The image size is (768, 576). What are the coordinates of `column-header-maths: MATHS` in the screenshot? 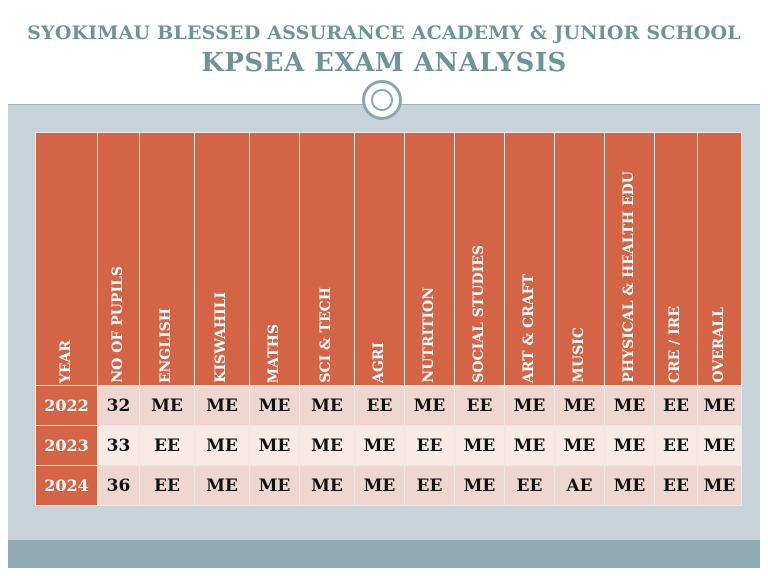 It's located at (274, 259).